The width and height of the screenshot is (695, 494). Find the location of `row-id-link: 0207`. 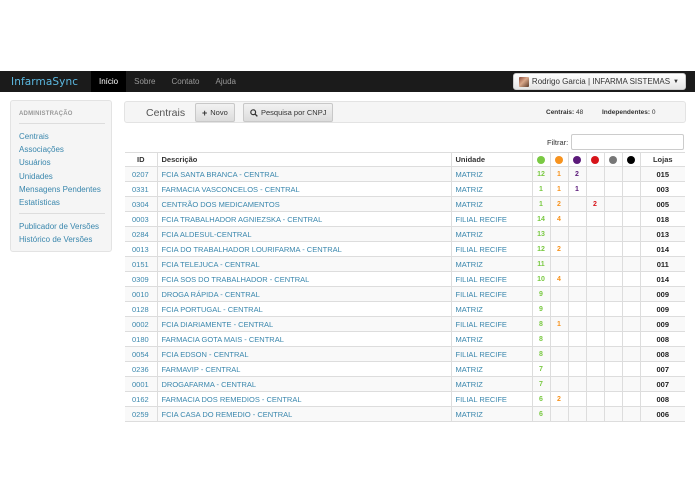

row-id-link: 0207 is located at coordinates (141, 174).